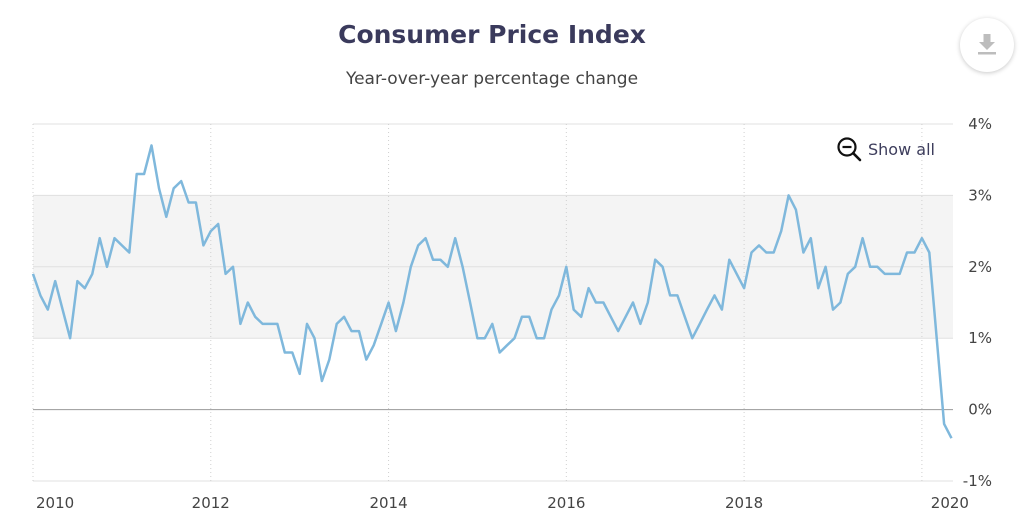  Describe the element at coordinates (502, 503) in the screenshot. I see `x-axis-ticks: 2010 2012 2014 2016 2018 2020` at that location.